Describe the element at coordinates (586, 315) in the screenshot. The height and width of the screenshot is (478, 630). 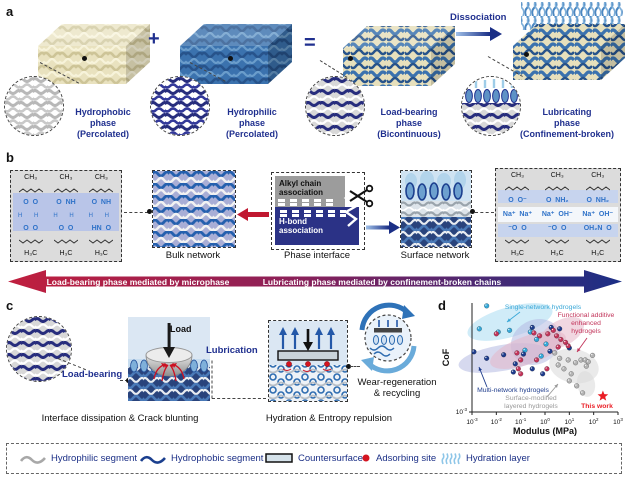
I see `svg-text: Functional additive` at that location.